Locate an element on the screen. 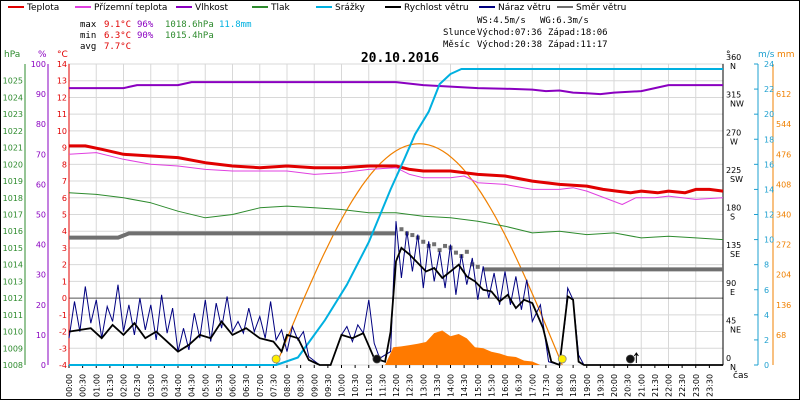 The width and height of the screenshot is (800, 400). degc-tick-label: 10 is located at coordinates (62, 131).